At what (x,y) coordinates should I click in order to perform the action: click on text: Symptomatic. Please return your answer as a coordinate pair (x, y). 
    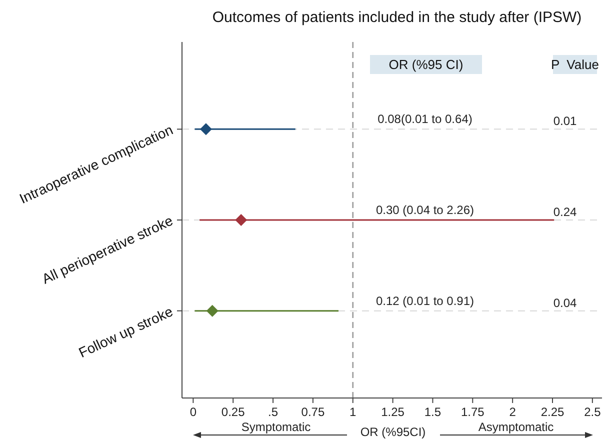
    Looking at the image, I should click on (276, 427).